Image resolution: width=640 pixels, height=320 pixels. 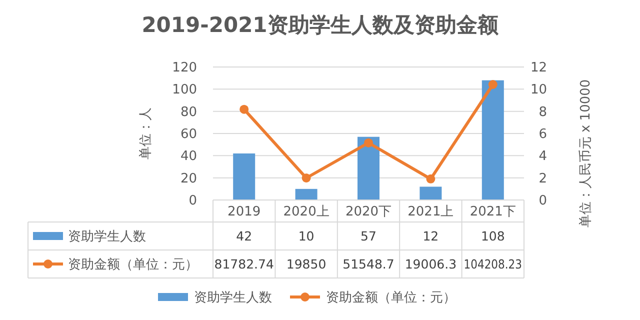 What do you see at coordinates (538, 68) in the screenshot?
I see `y2-tick-label: 12` at bounding box center [538, 68].